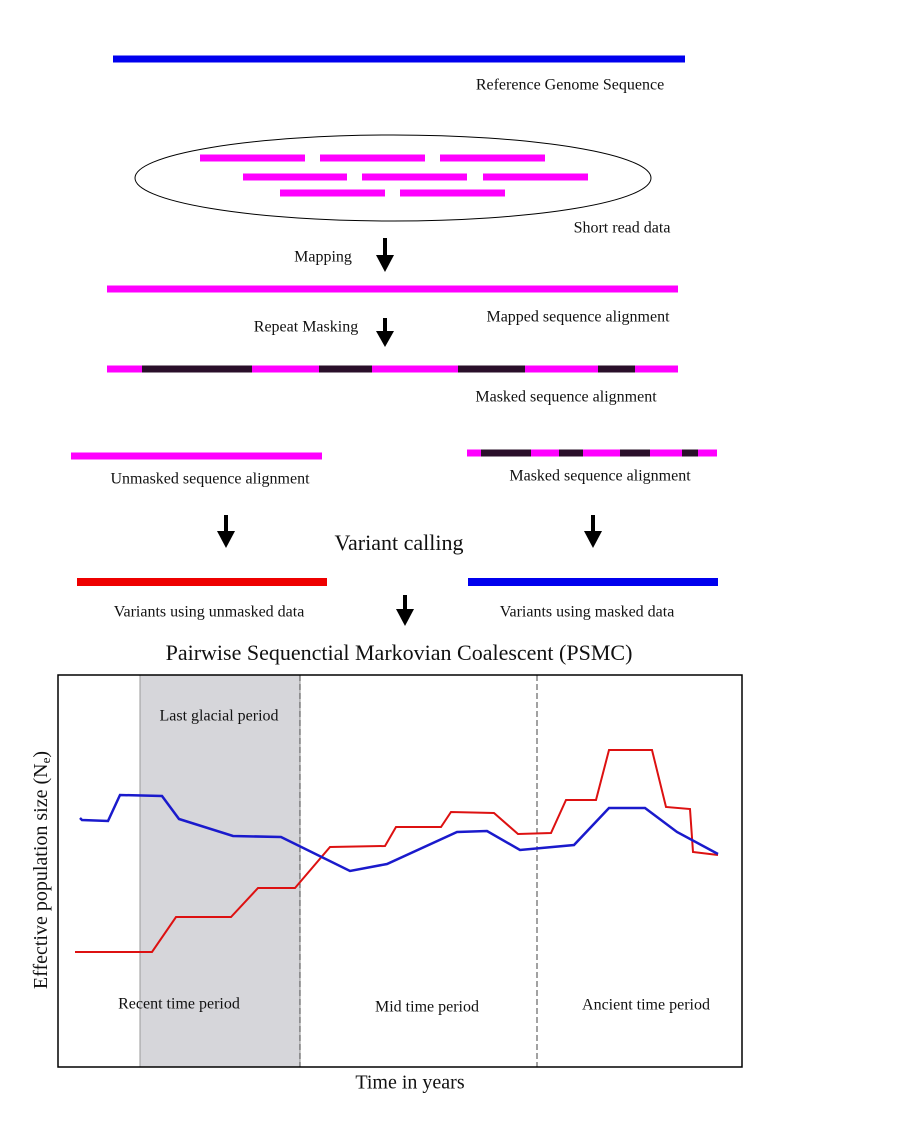 The width and height of the screenshot is (907, 1123). I want to click on reads-ellipse, so click(393, 178).